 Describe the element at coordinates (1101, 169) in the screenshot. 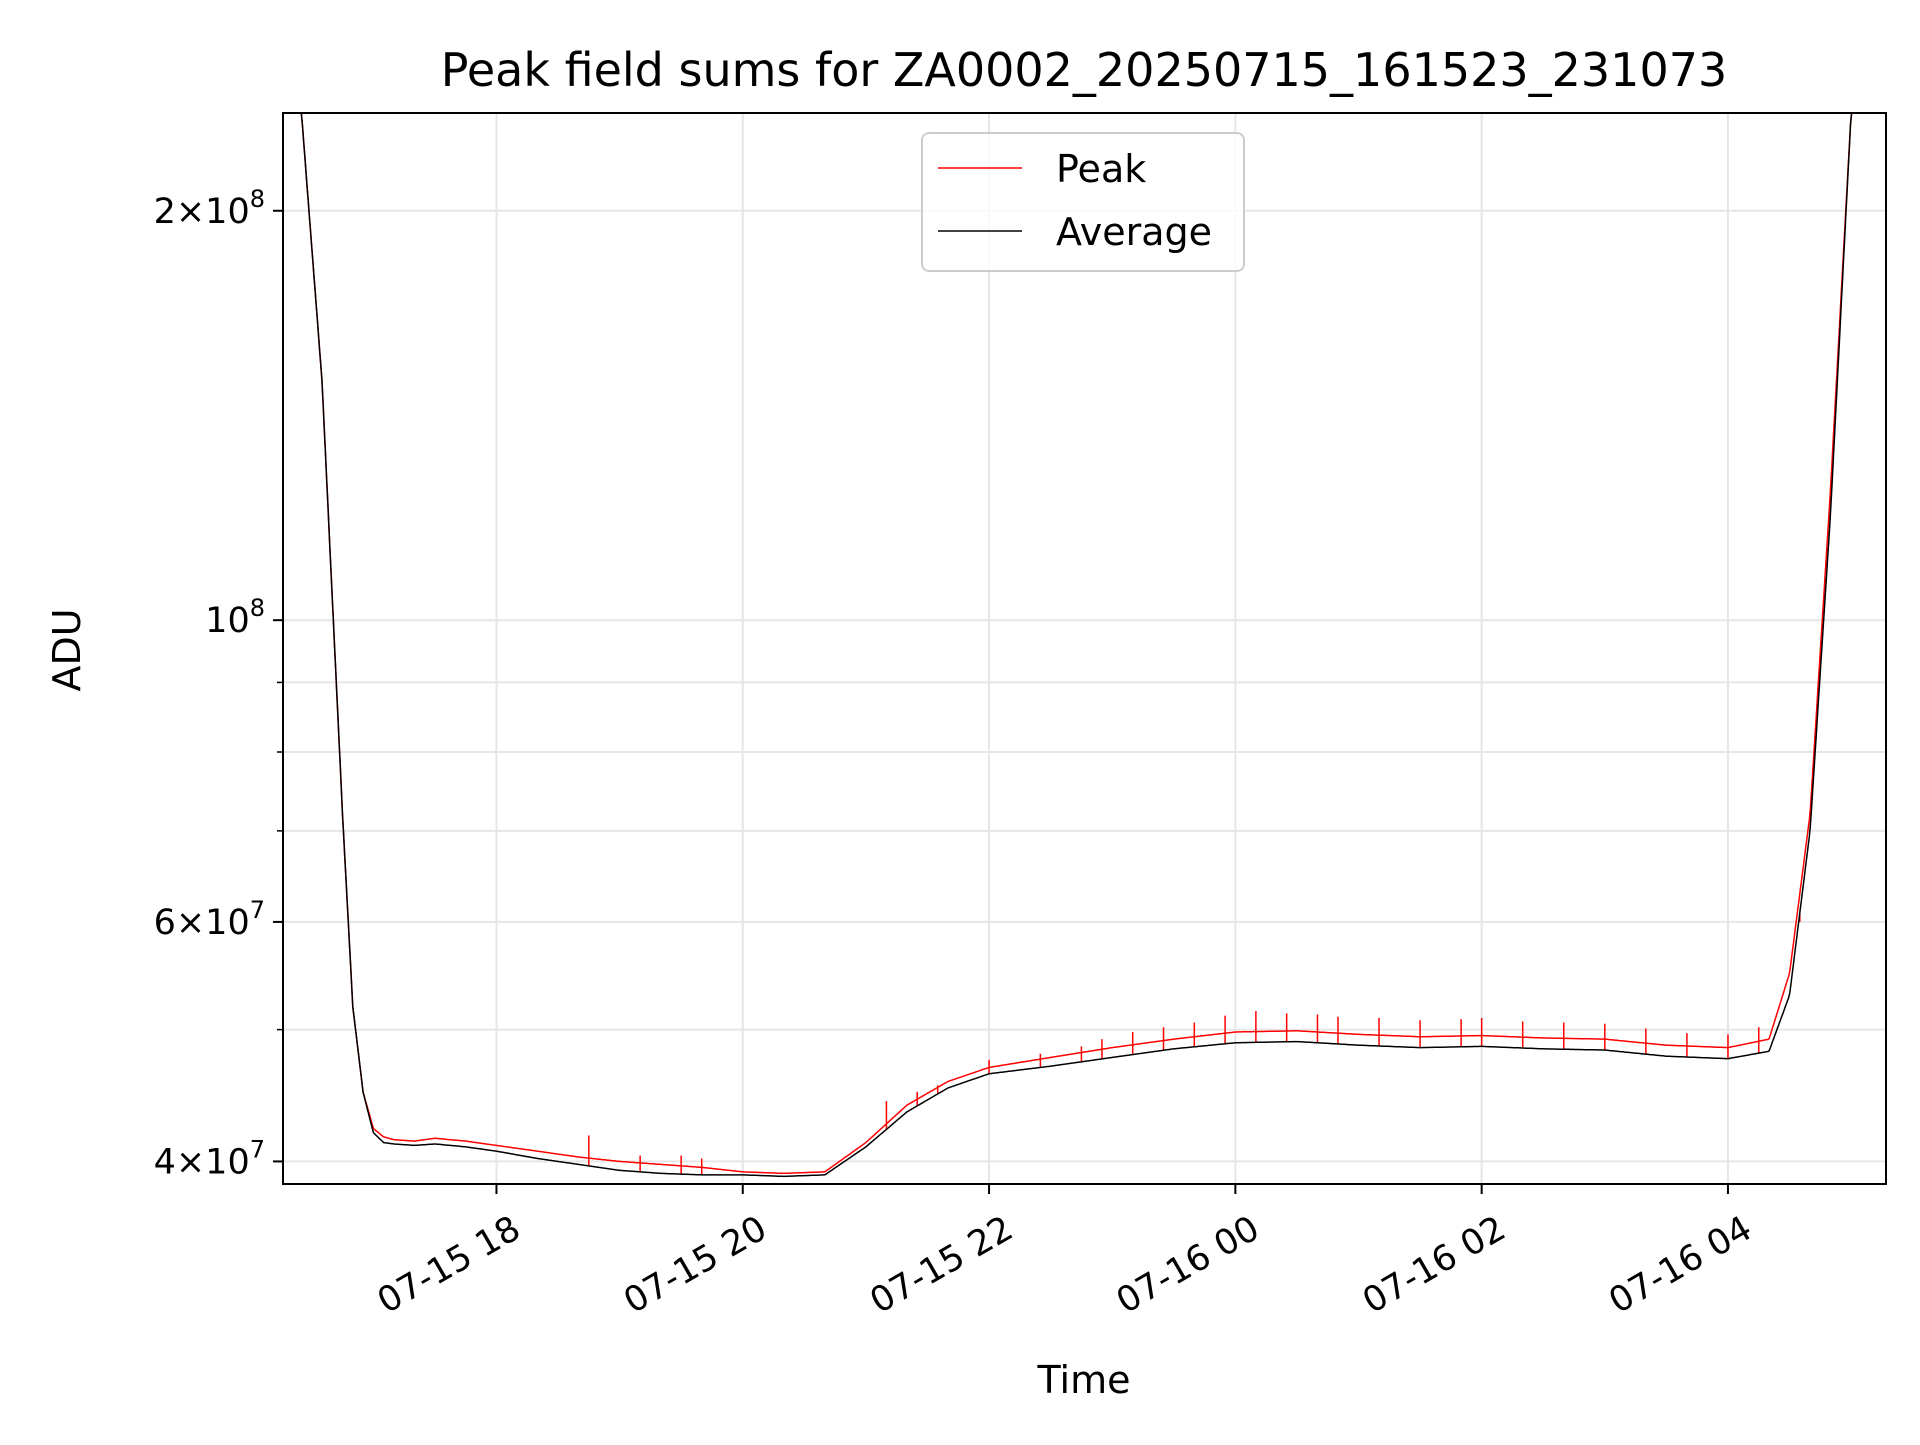

I see `legend-label-peak: Peak` at that location.